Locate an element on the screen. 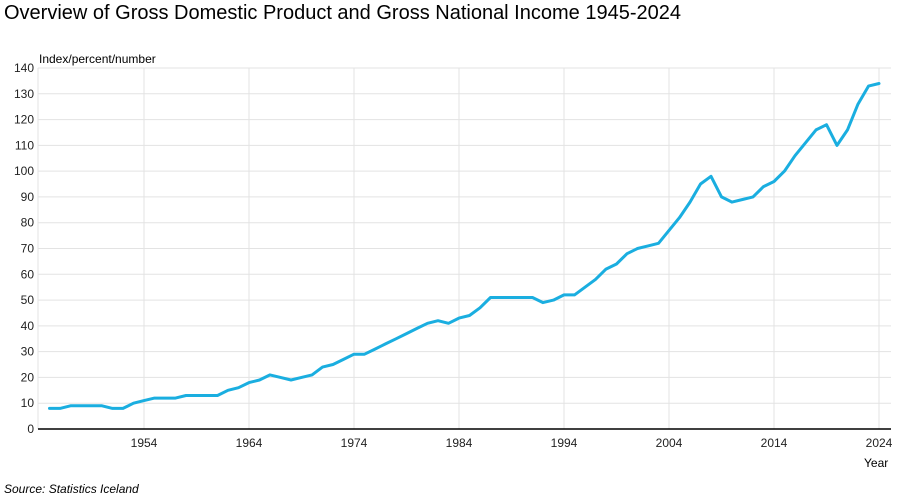 The image size is (900, 500). y-tick-label: 0 is located at coordinates (30, 429).